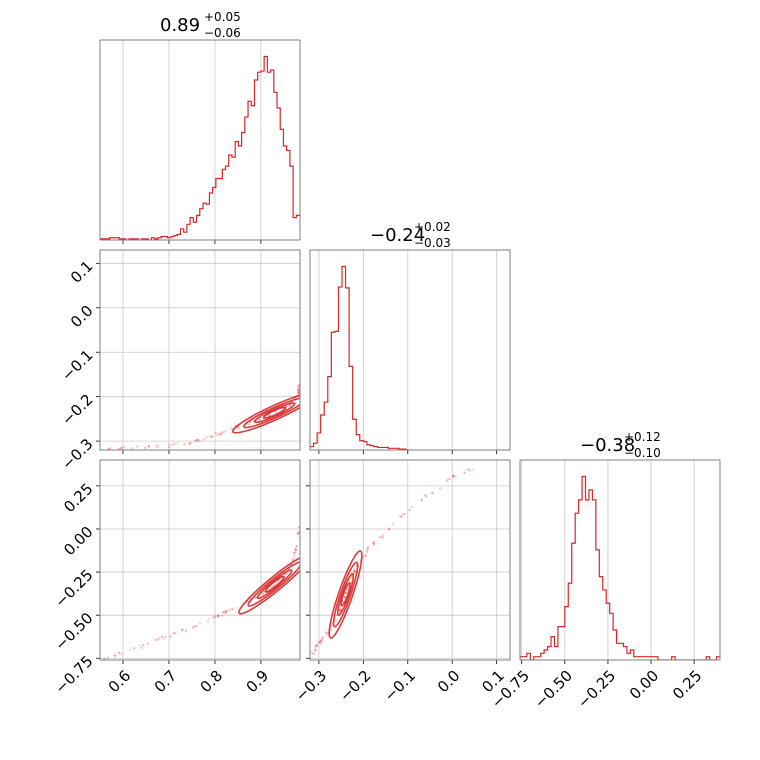  I want to click on ytick-label-p1-3: 0.0, so click(82, 317).